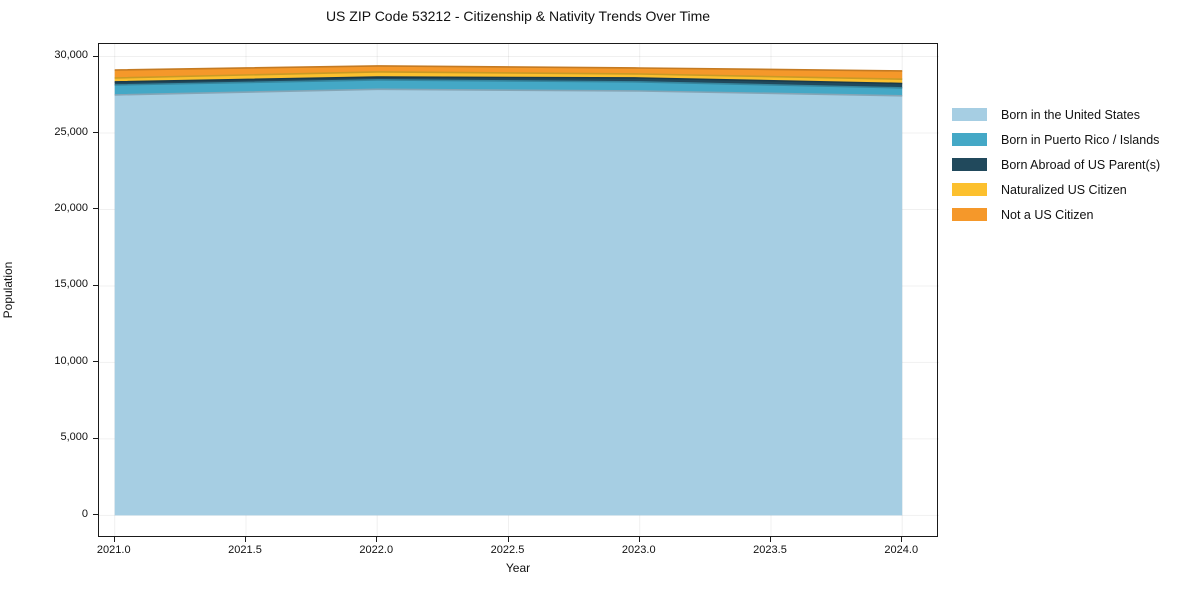 The width and height of the screenshot is (1189, 590). I want to click on x-tick-label: 2022.0, so click(376, 550).